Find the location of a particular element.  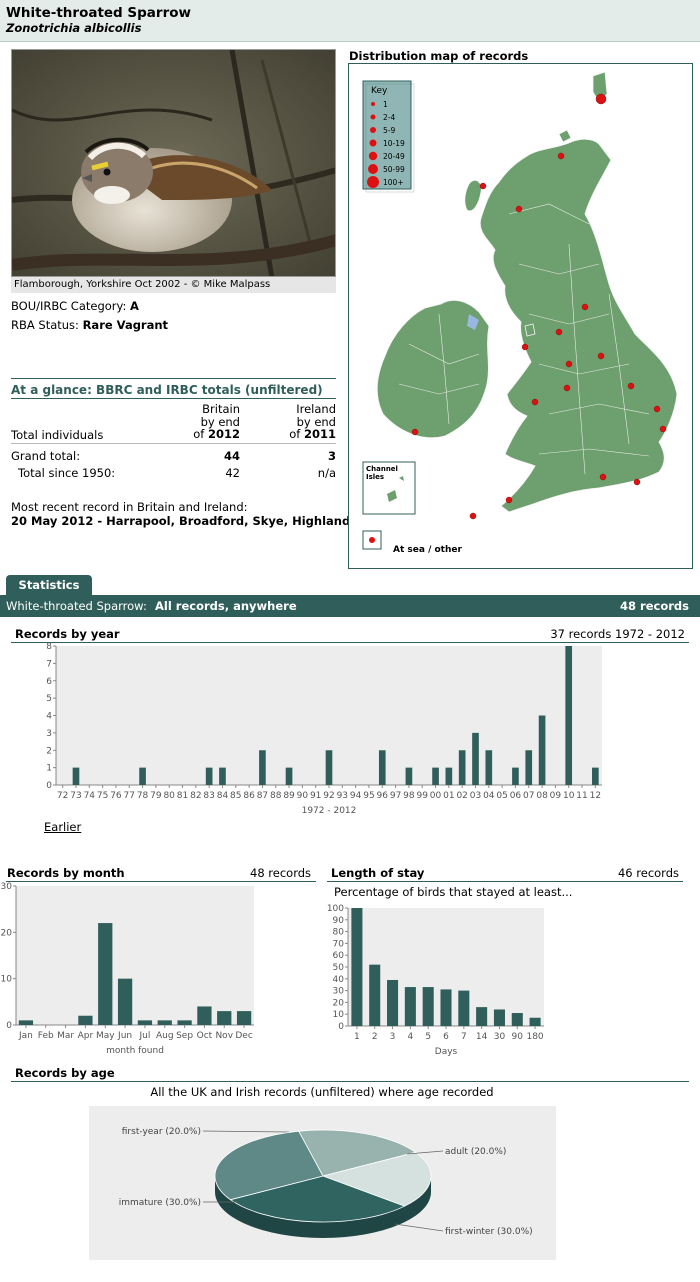

x-tick-label: 75 is located at coordinates (102, 796).